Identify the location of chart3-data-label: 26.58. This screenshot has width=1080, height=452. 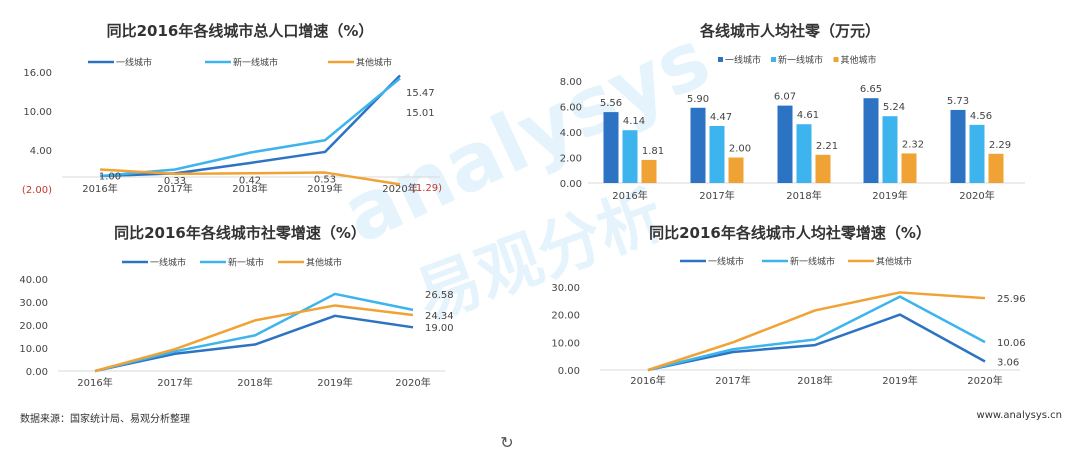
(439, 295).